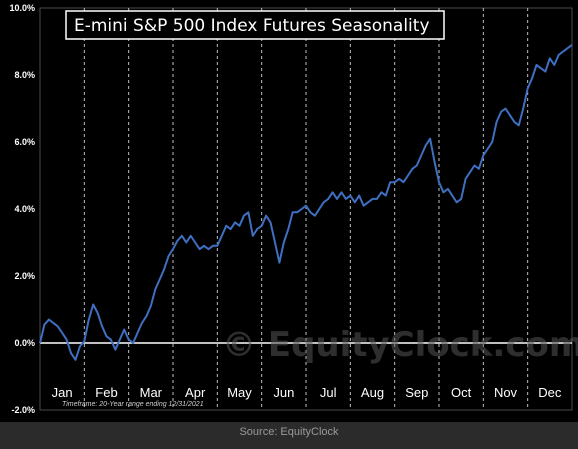 Image resolution: width=578 pixels, height=449 pixels. I want to click on month-label: Apr, so click(195, 392).